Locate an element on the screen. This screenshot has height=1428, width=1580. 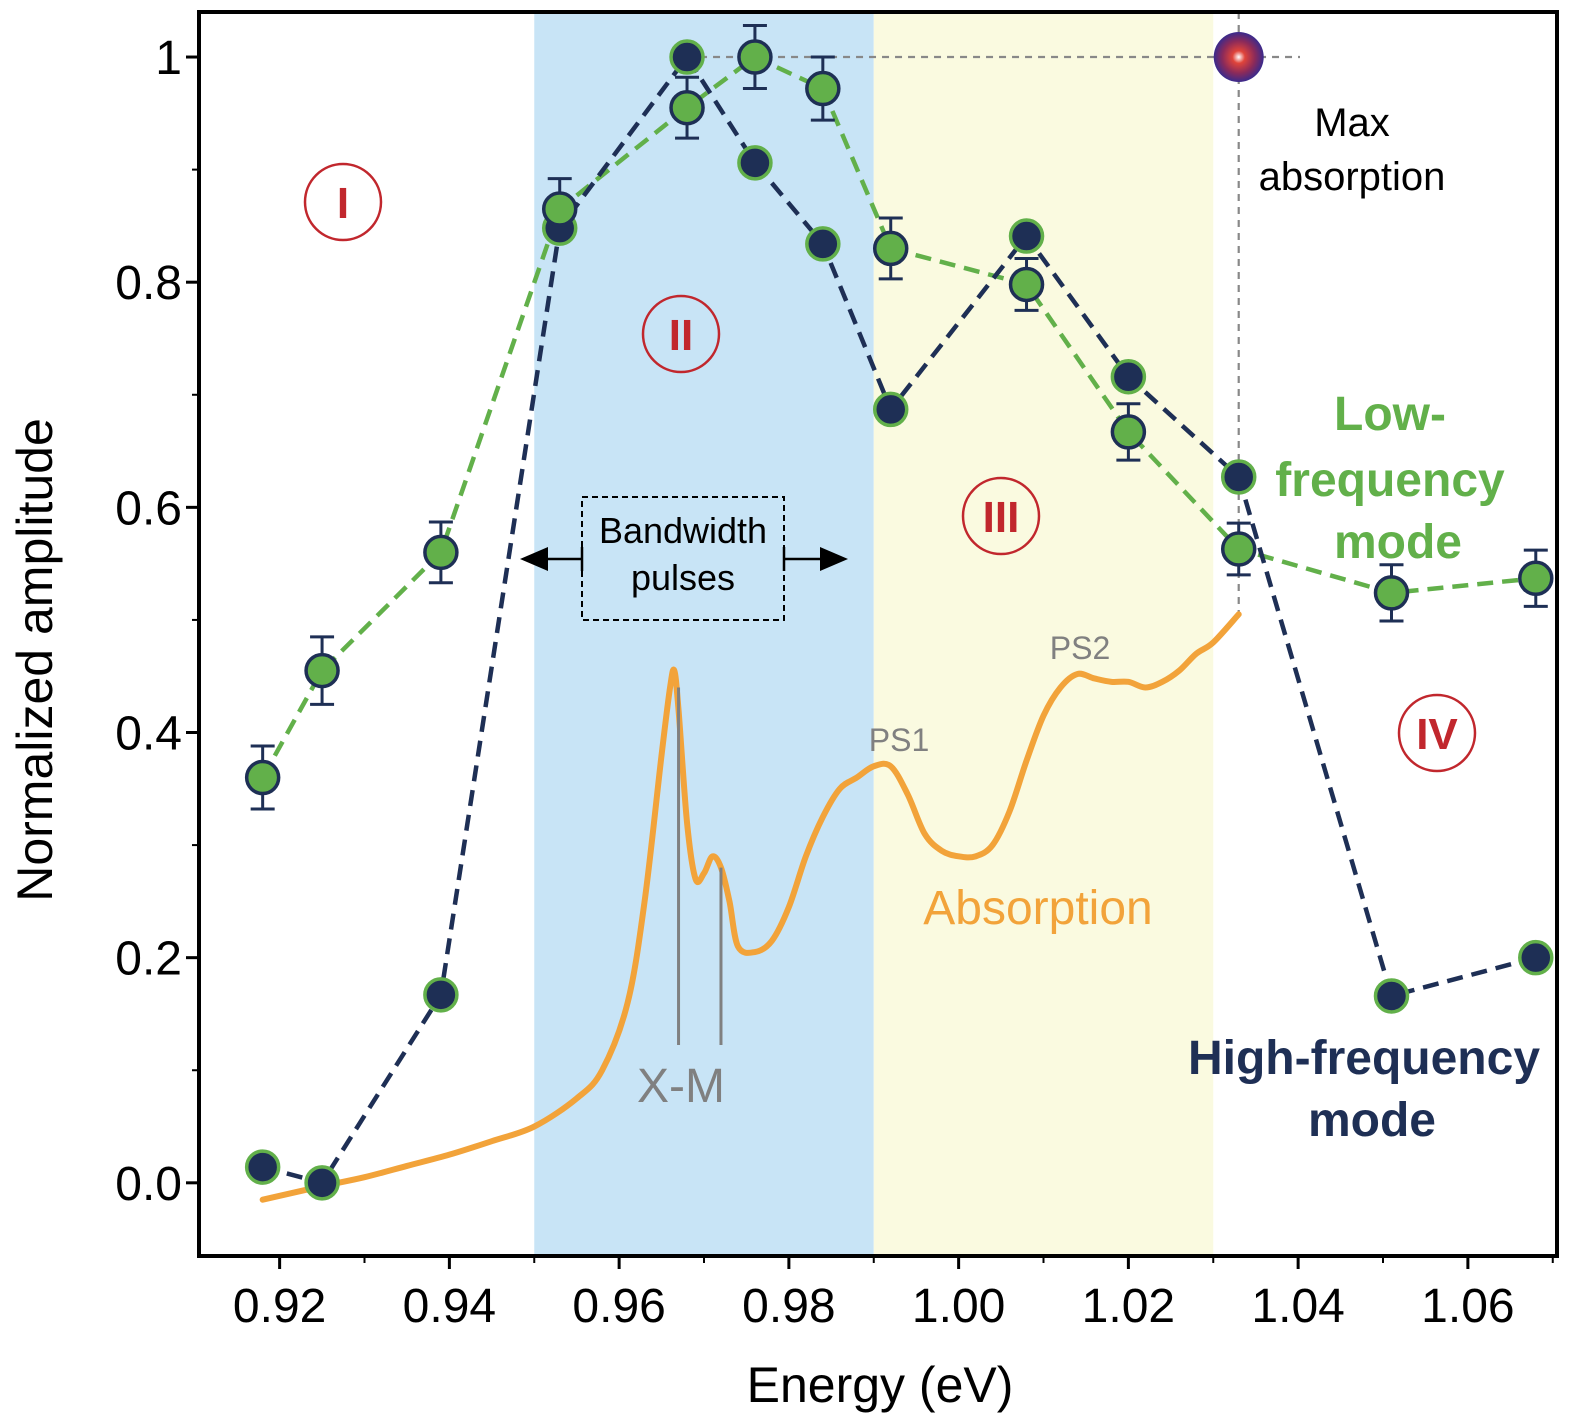
svg-text: III is located at coordinates (1001, 517).